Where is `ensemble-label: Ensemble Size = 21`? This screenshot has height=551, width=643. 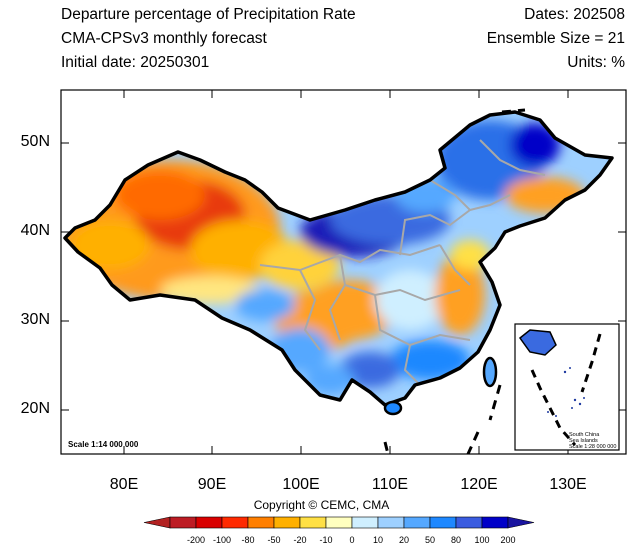
ensemble-label: Ensemble Size = 21 is located at coordinates (555, 38).